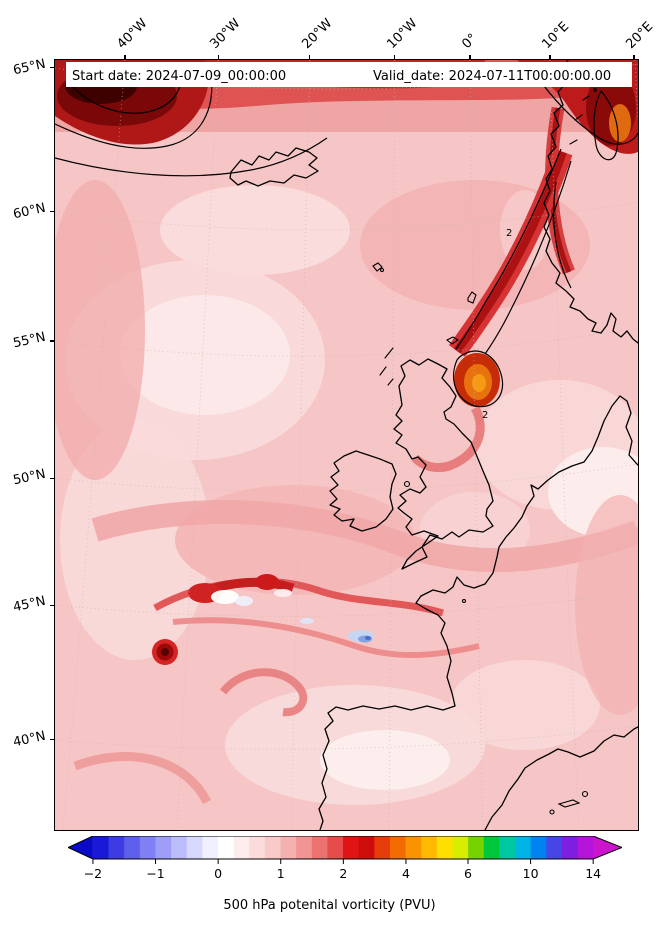 Image resolution: width=659 pixels, height=936 pixels. What do you see at coordinates (93, 873) in the screenshot?
I see `colorbar-tick-label: −2` at bounding box center [93, 873].